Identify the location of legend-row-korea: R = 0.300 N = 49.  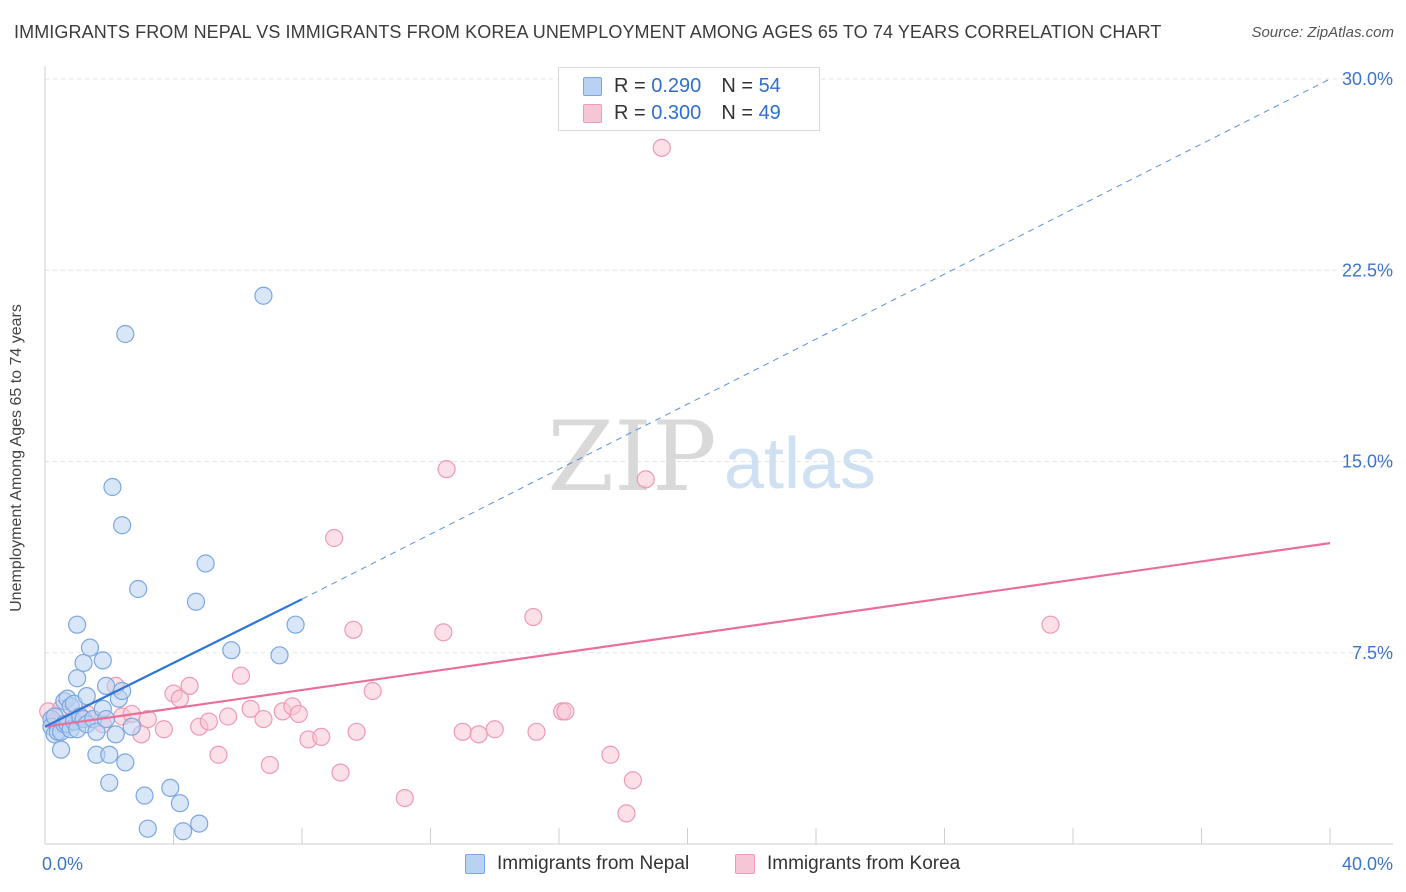
(682, 113).